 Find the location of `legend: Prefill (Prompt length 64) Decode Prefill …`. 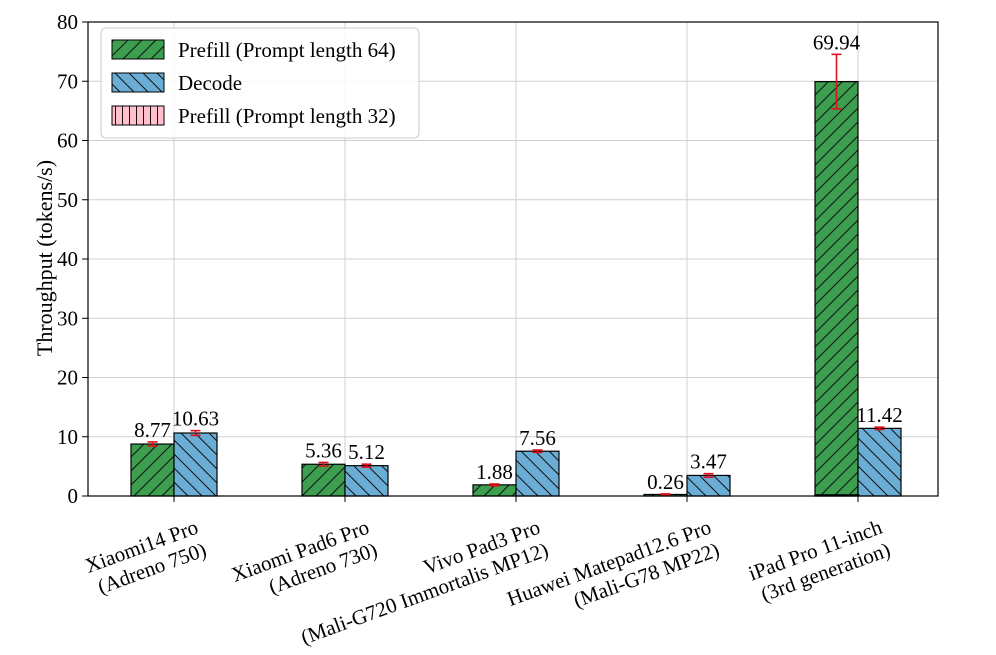

legend: Prefill (Prompt length 64) Decode Prefill … is located at coordinates (260, 83).